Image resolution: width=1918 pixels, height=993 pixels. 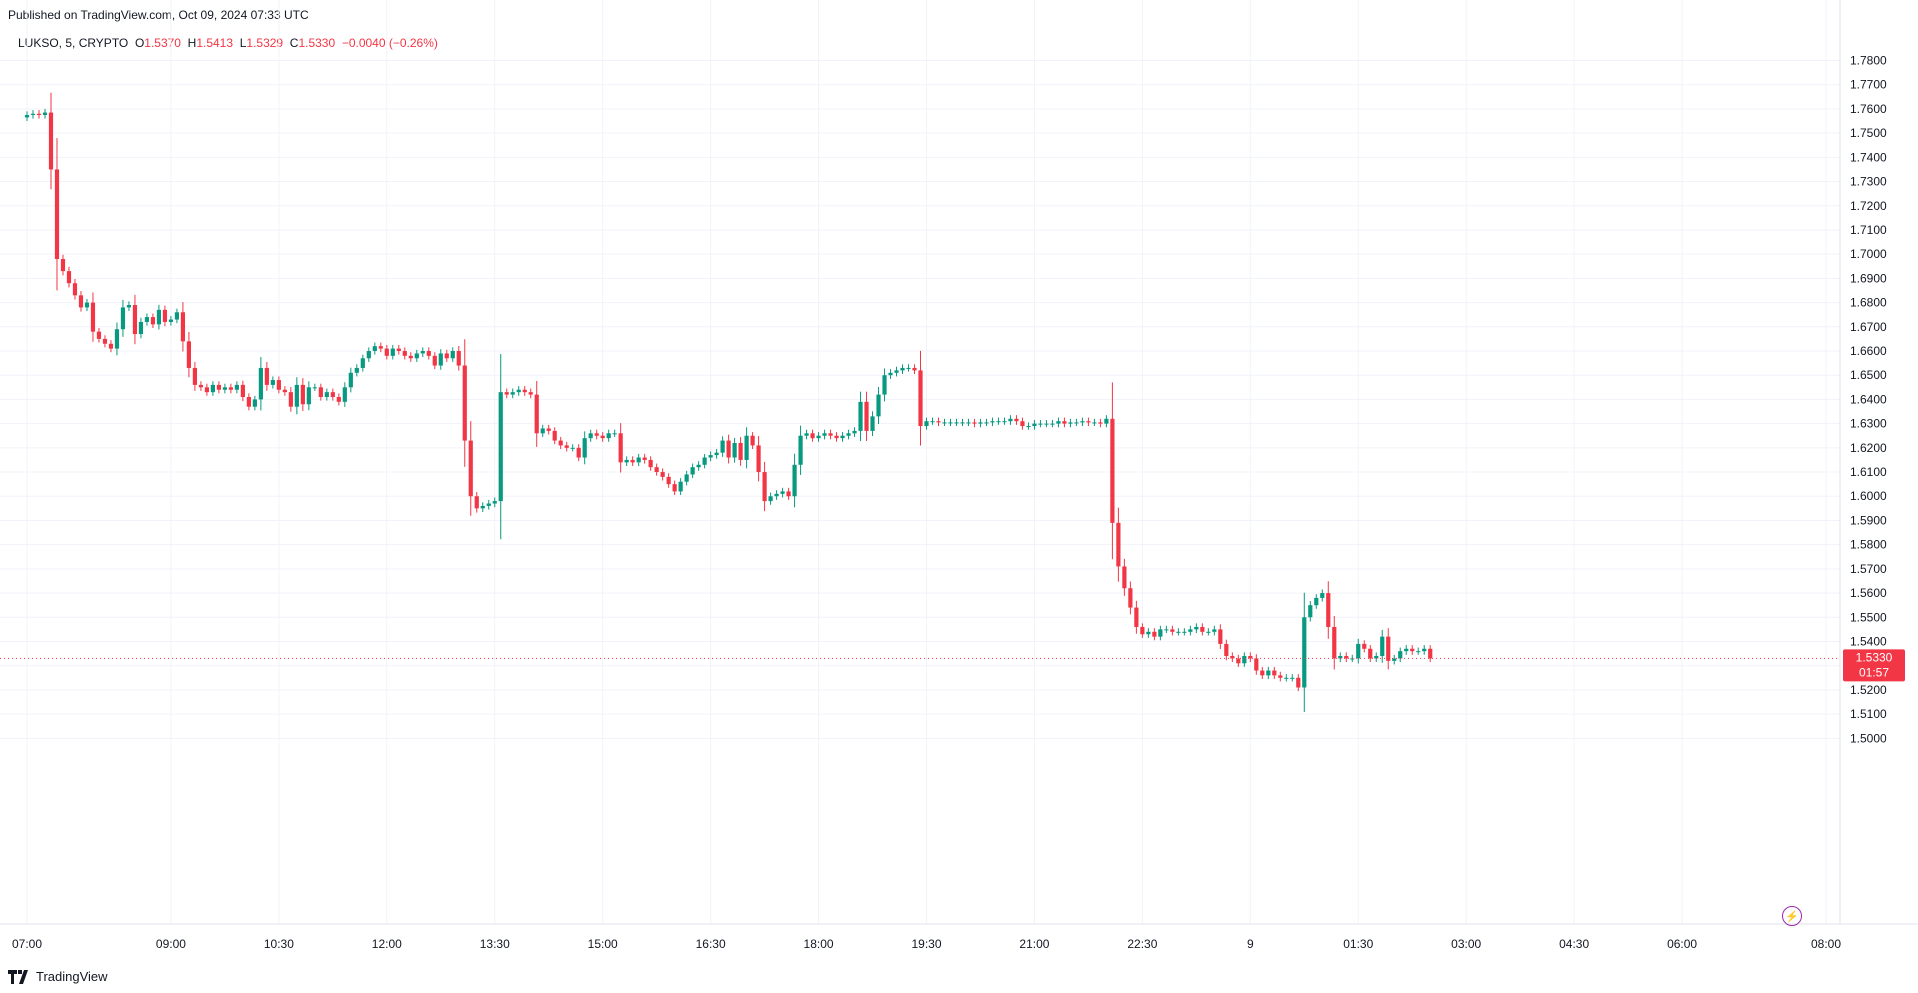 What do you see at coordinates (279, 944) in the screenshot?
I see `time-tick-label: 10:30` at bounding box center [279, 944].